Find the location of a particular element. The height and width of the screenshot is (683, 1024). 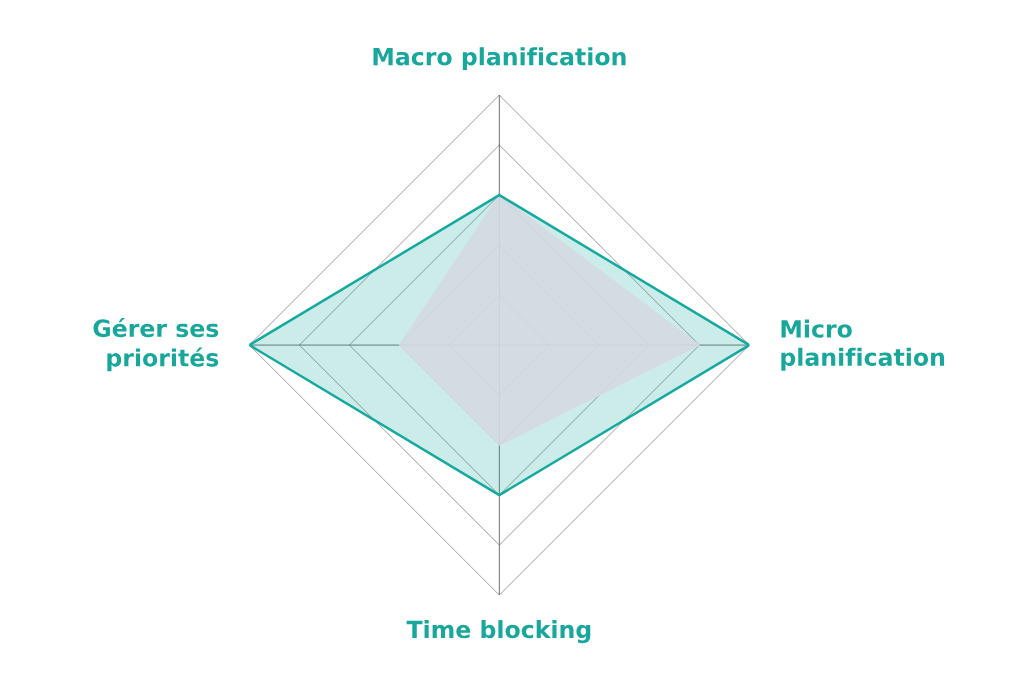

spoke-label: Micro planification is located at coordinates (863, 345).